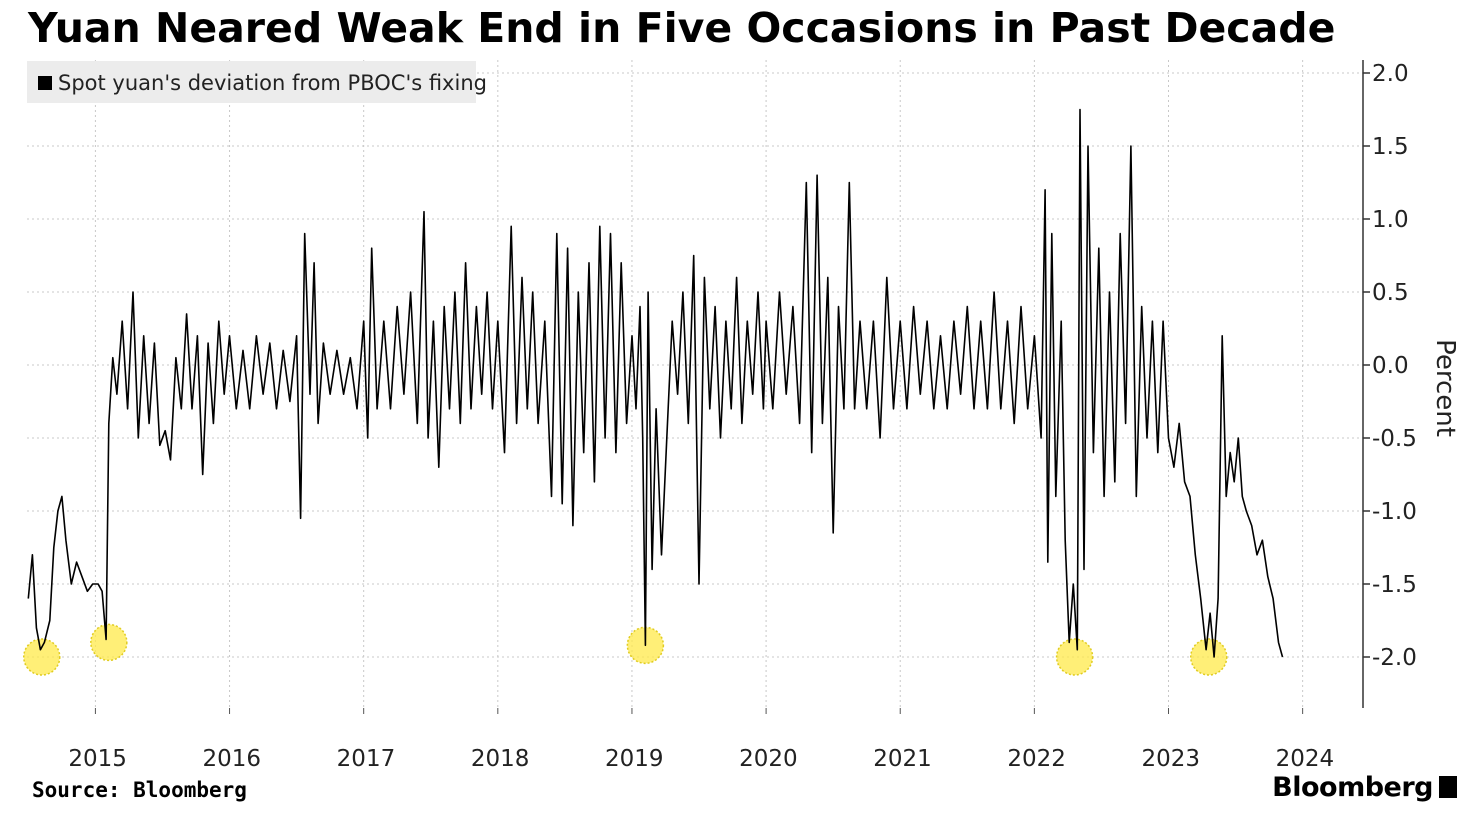 The width and height of the screenshot is (1467, 816). What do you see at coordinates (1305, 759) in the screenshot?
I see `x-tick-label: 2024` at bounding box center [1305, 759].